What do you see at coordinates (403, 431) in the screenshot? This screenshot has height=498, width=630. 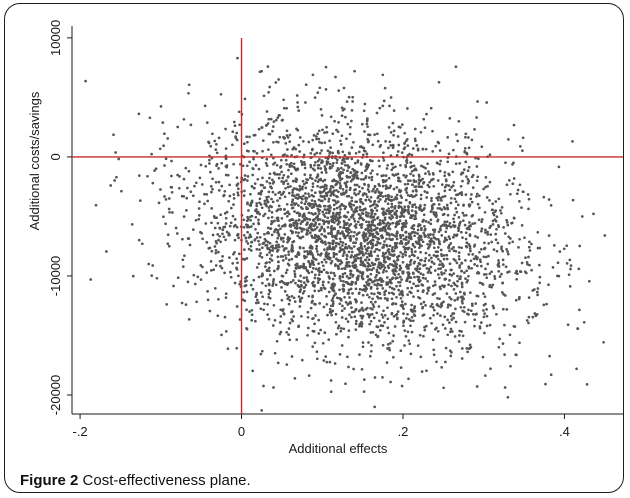 I see `x-tick-label: .2` at bounding box center [403, 431].